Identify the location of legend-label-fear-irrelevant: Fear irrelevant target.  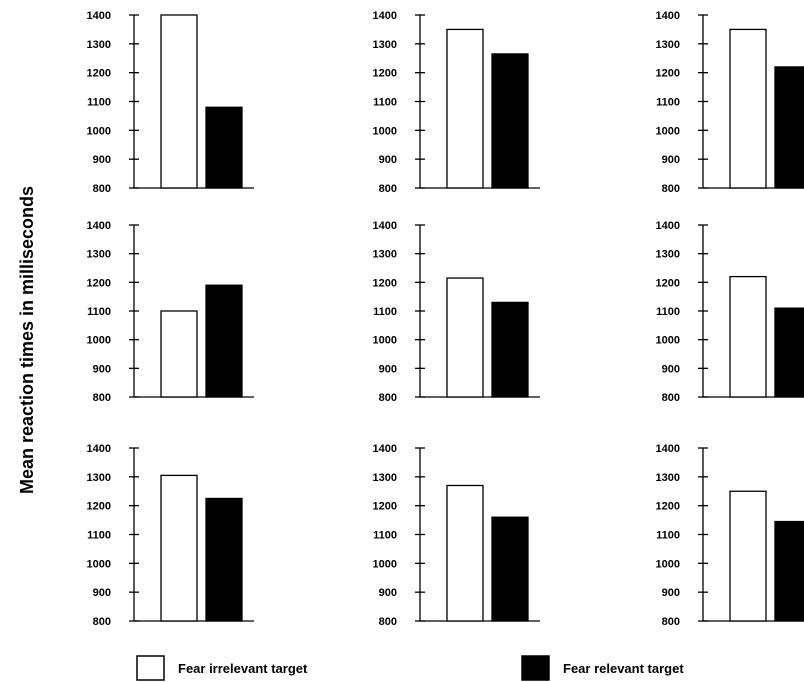
(243, 668).